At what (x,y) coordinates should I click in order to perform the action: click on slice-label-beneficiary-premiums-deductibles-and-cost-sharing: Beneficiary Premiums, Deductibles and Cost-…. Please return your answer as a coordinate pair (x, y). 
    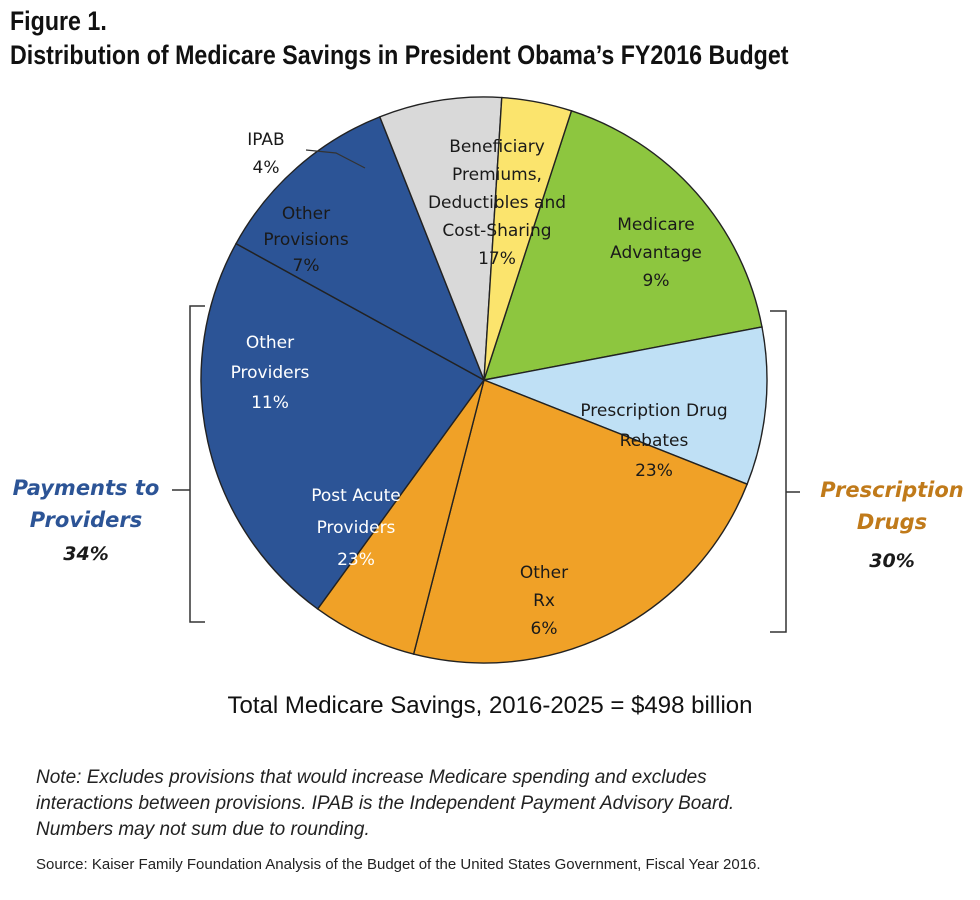
    Looking at the image, I should click on (497, 203).